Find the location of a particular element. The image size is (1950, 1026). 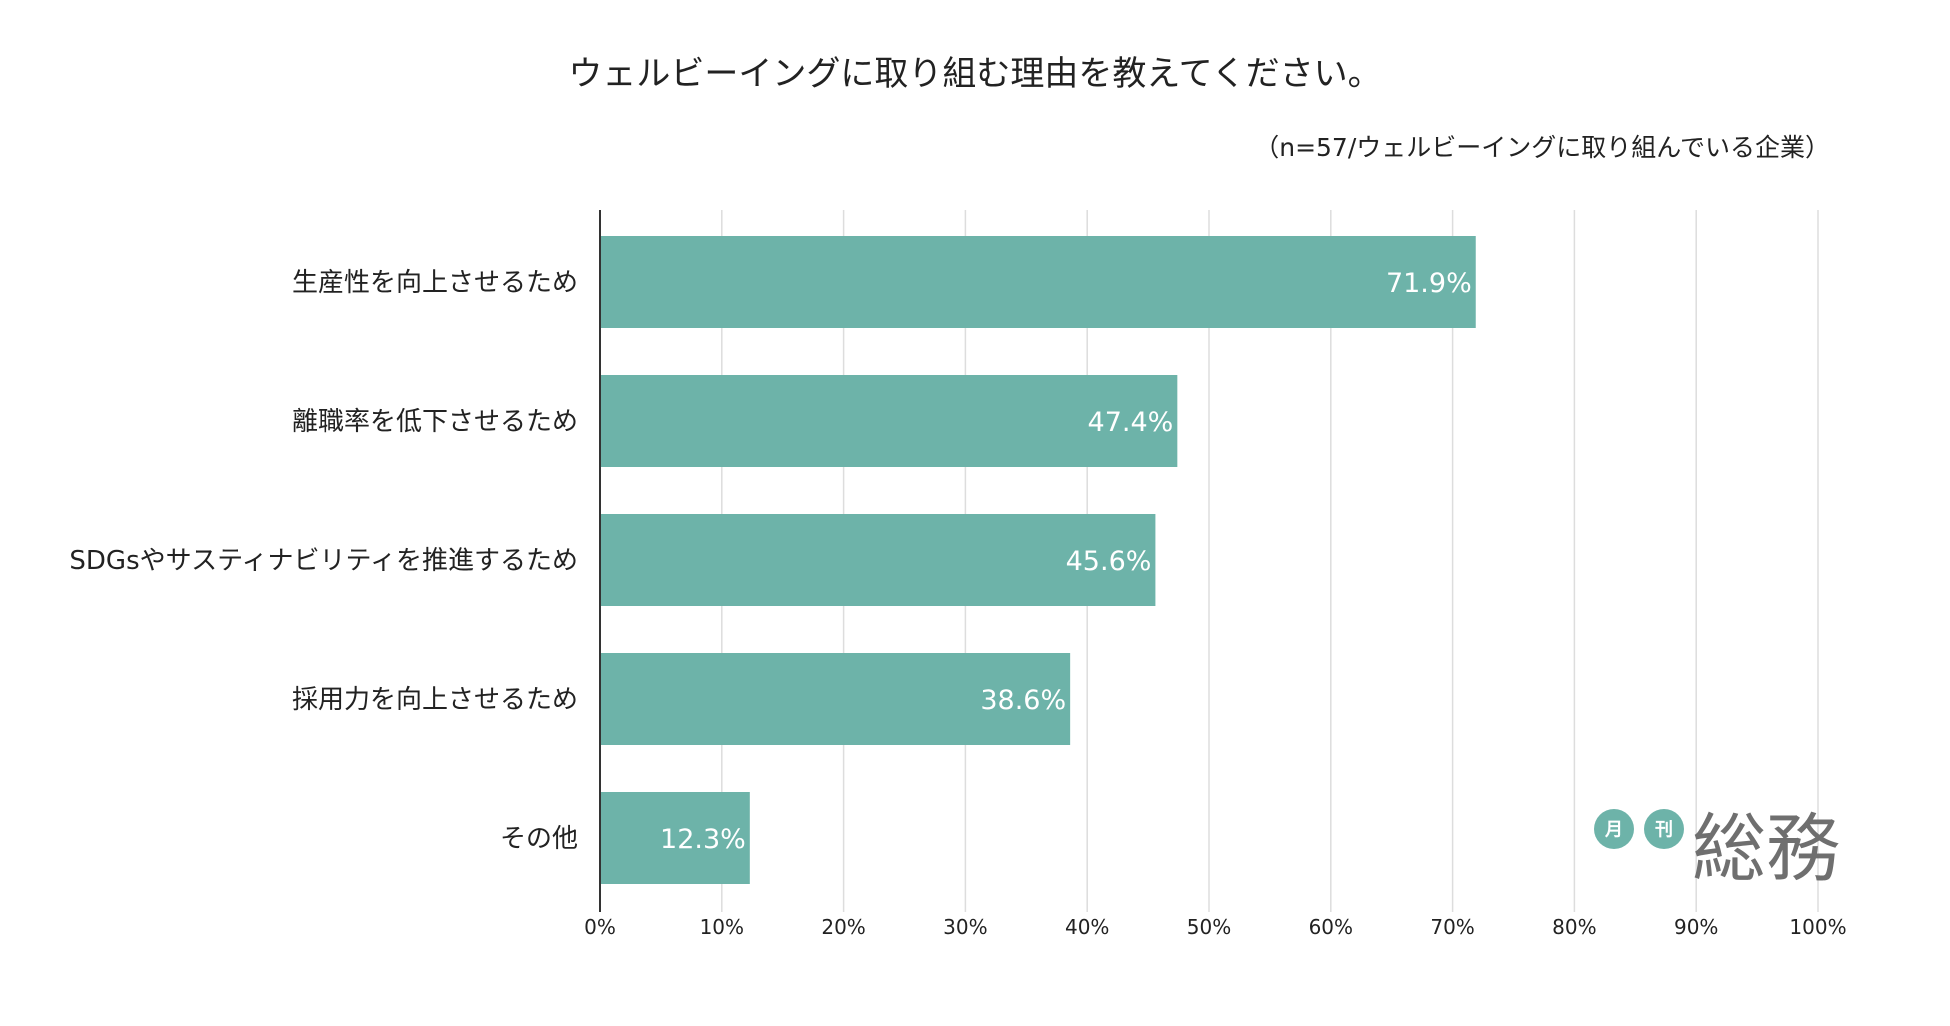

x-tick-label: 60% is located at coordinates (1331, 927).